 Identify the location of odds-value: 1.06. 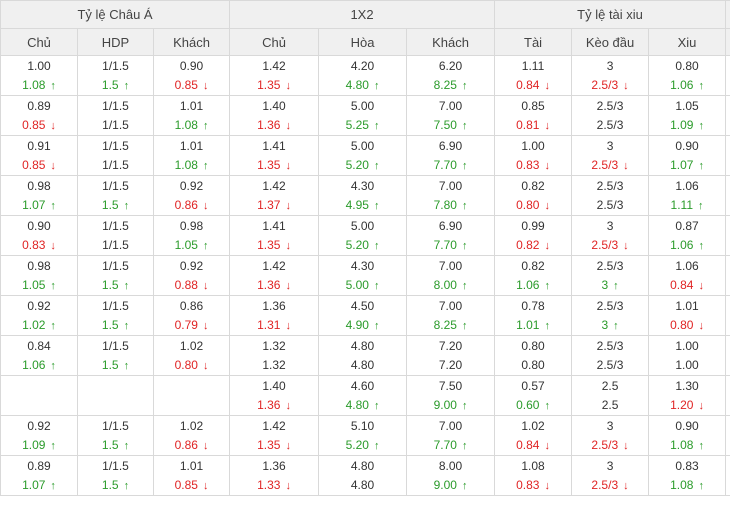
(687, 185).